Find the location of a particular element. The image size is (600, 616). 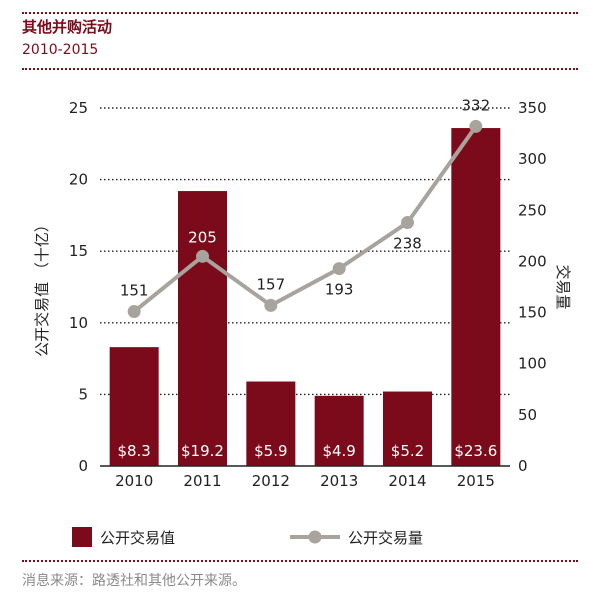

volume-value-label: 332 is located at coordinates (476, 105).